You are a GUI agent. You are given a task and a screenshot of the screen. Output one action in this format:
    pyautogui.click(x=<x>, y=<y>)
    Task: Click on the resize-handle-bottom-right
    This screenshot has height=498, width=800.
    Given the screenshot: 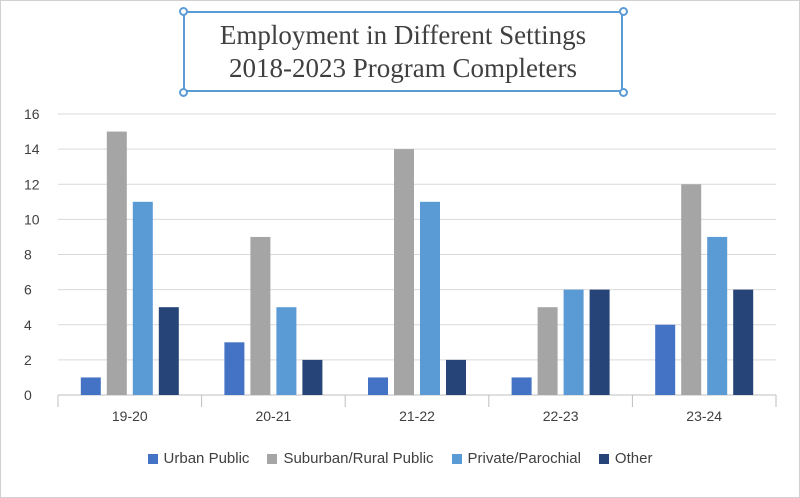 What is the action you would take?
    pyautogui.click(x=623, y=92)
    